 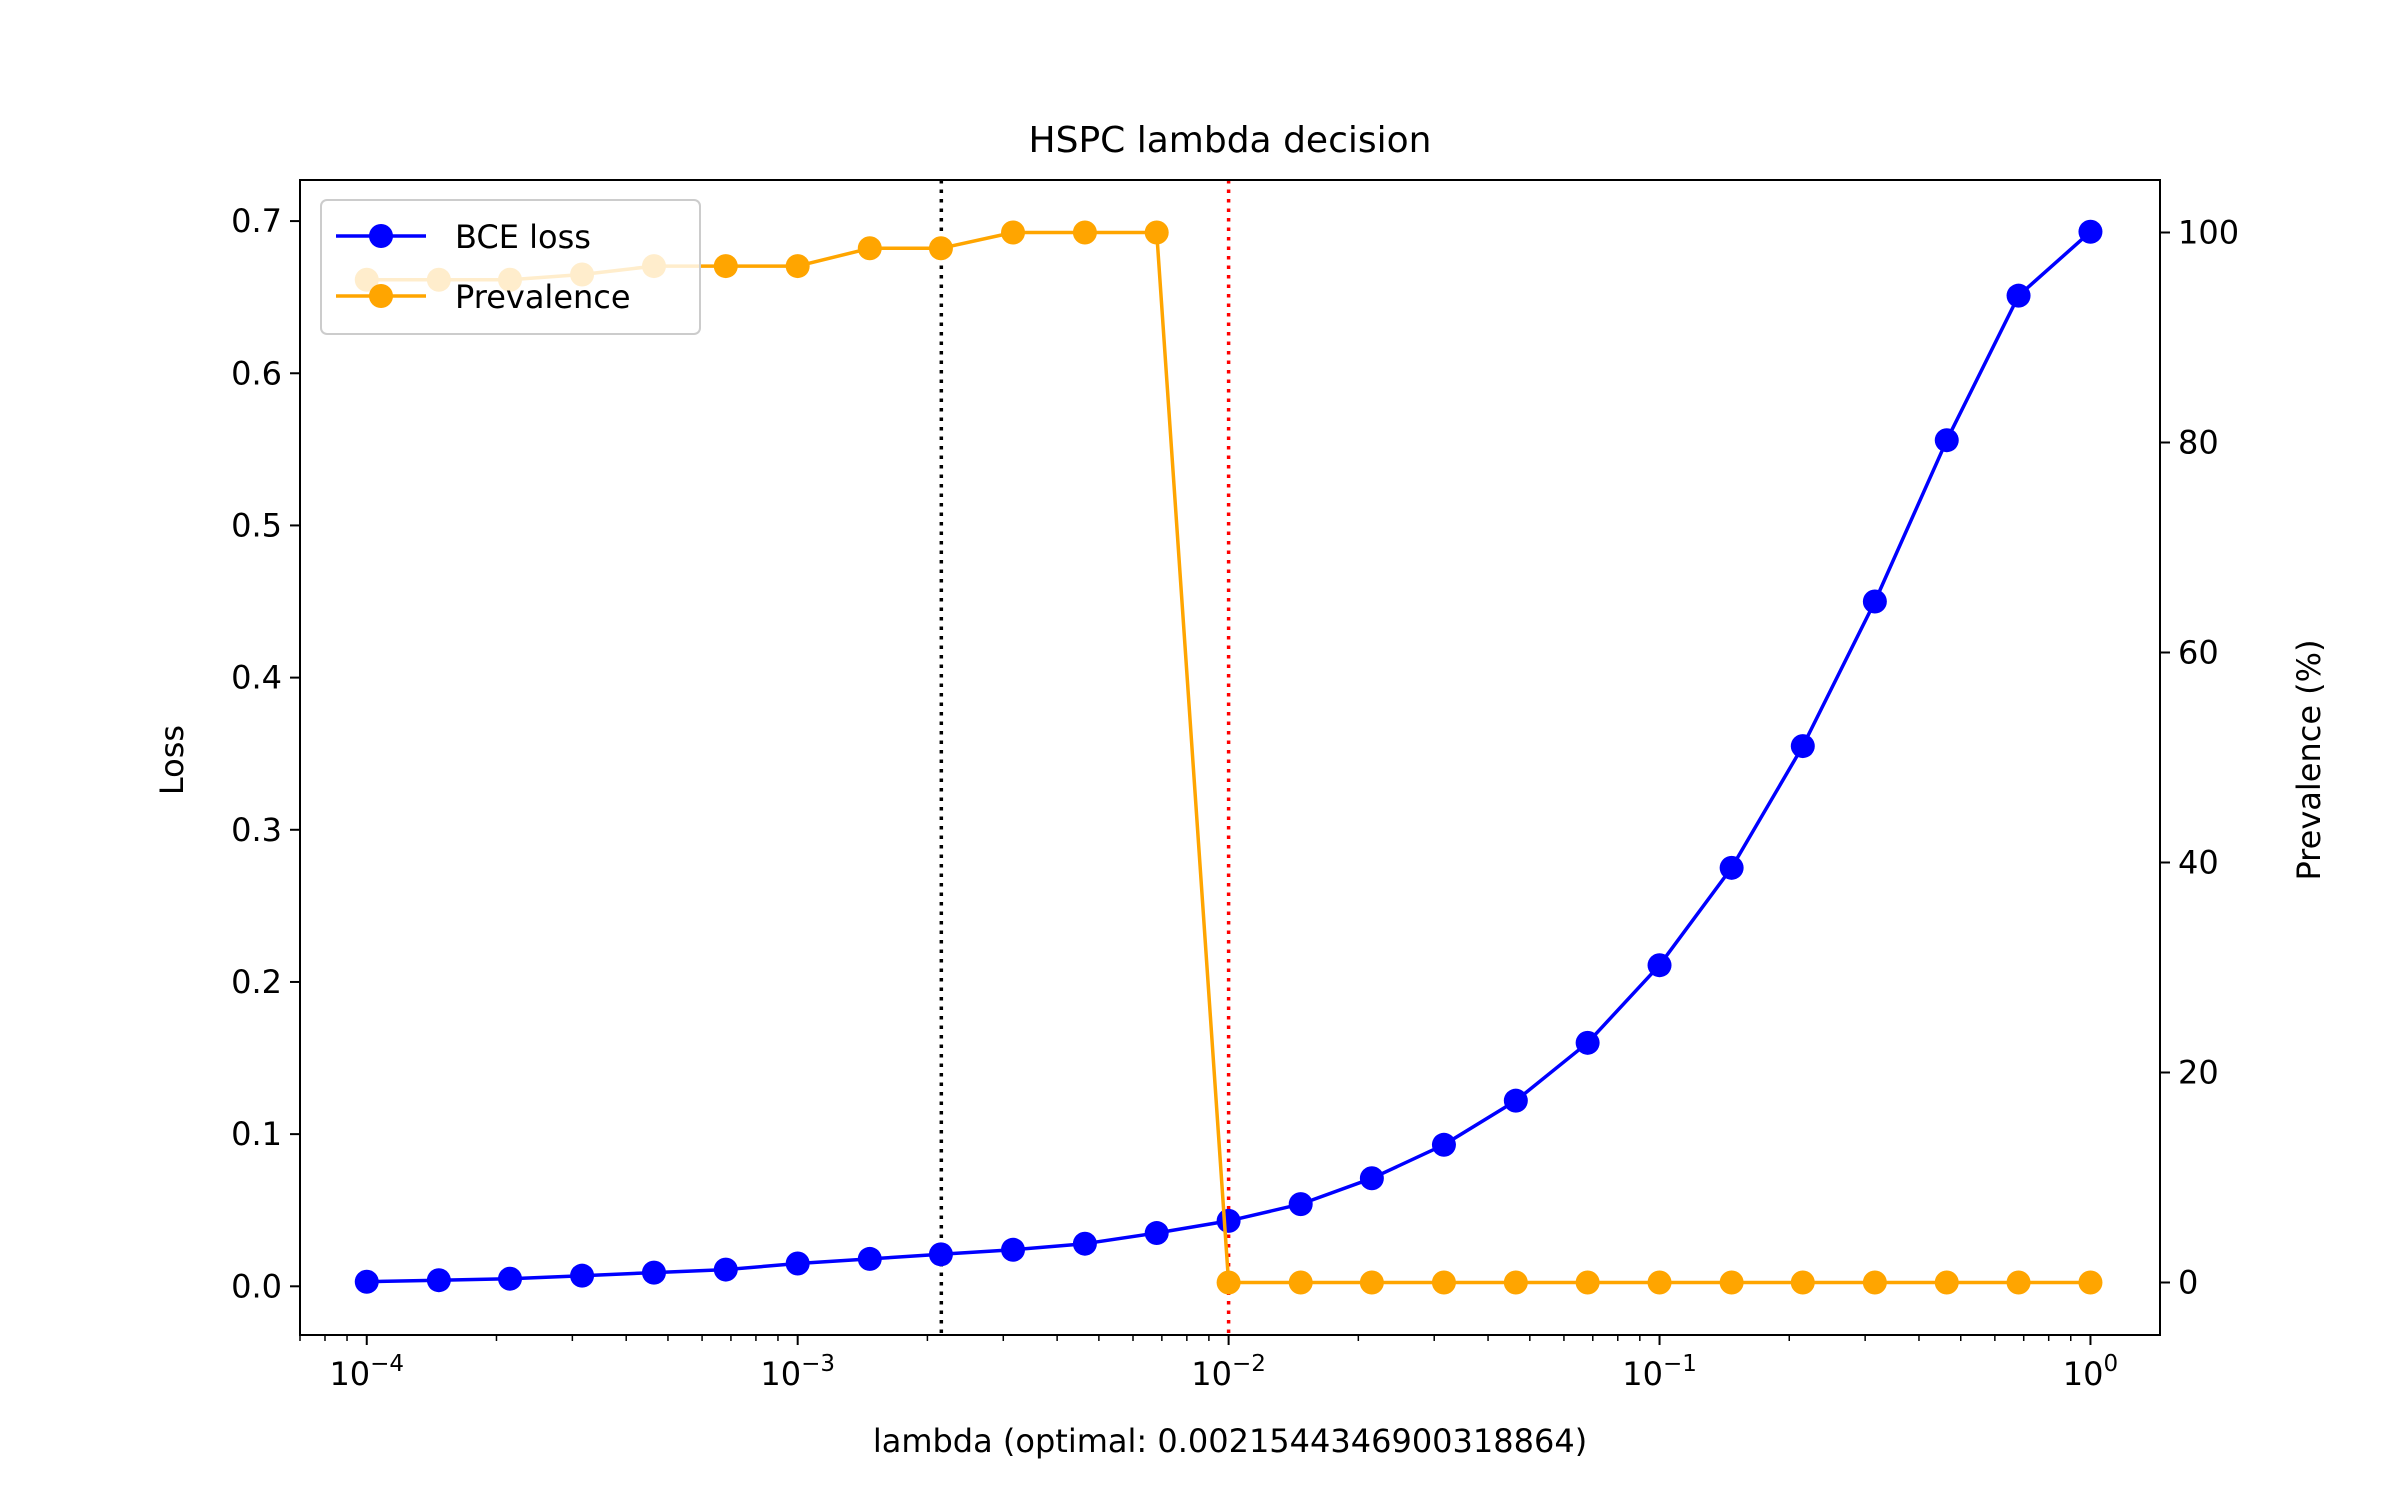 I want to click on y2-tick-label: 20, so click(x=2198, y=1073).